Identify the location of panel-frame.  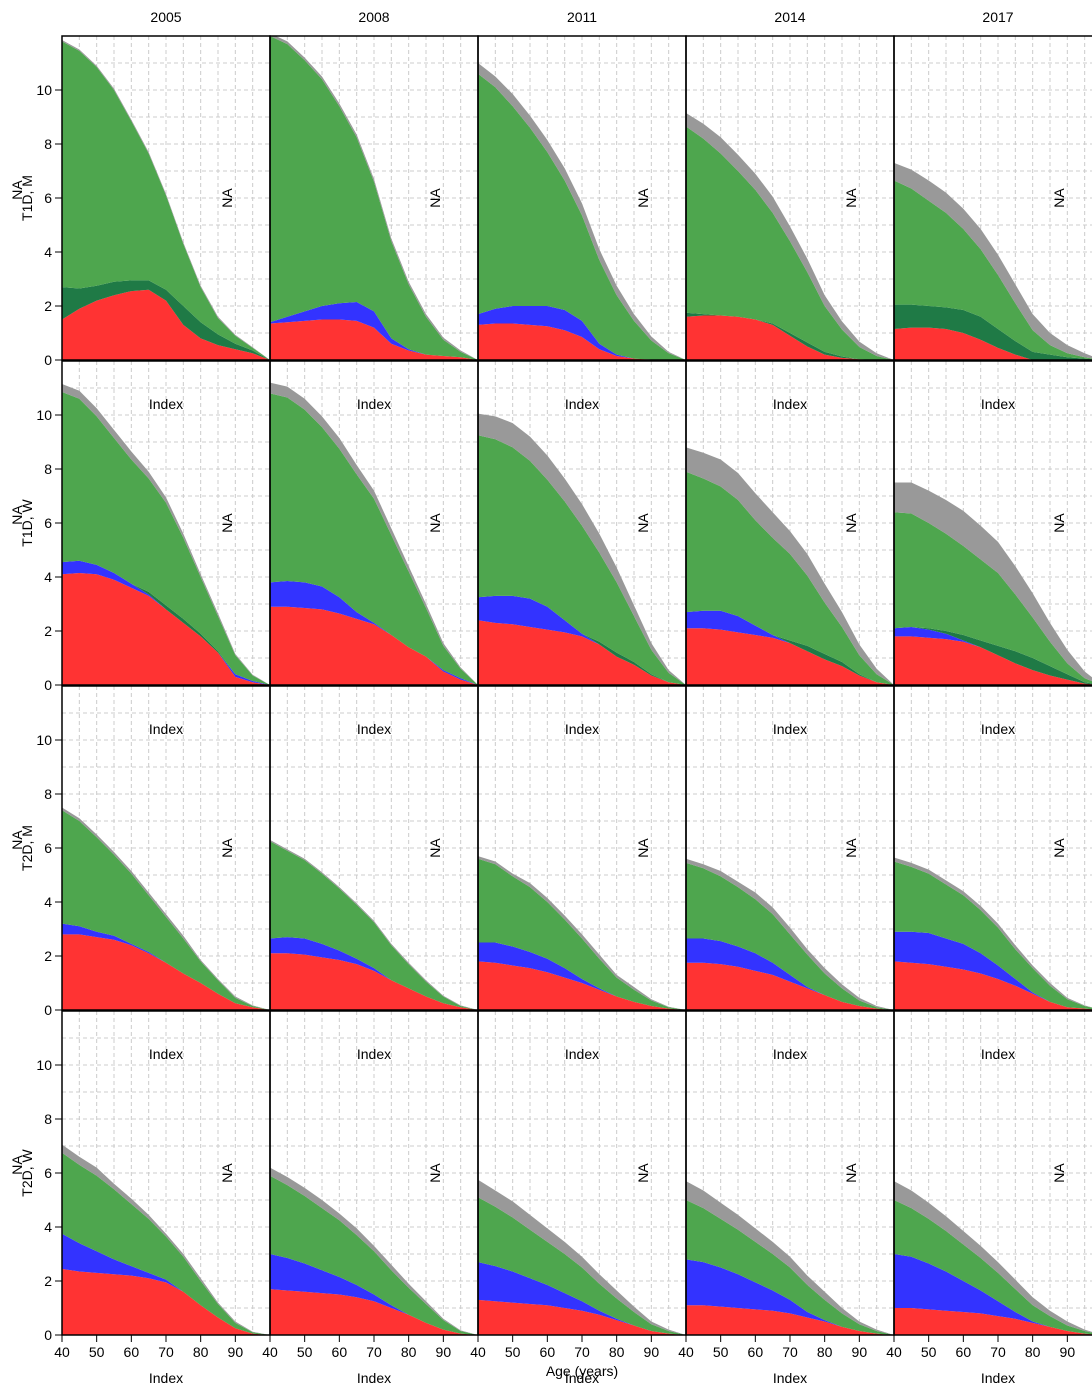
(992, 198).